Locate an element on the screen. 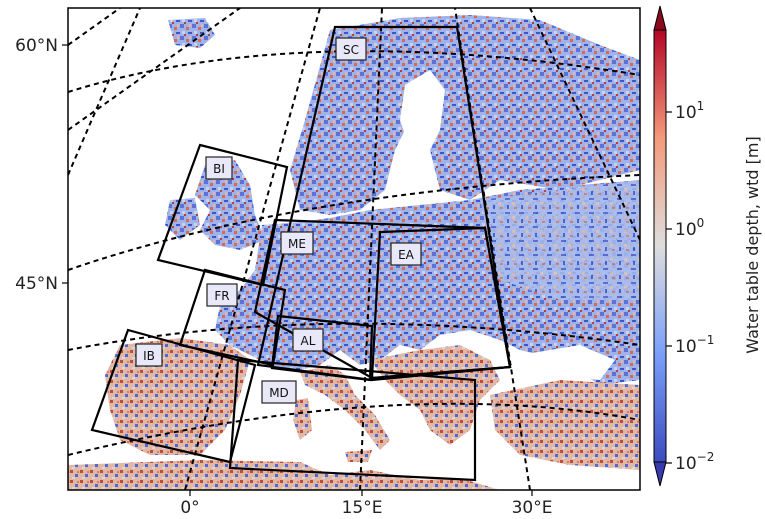 The image size is (765, 519). lat-label-60: 60°N is located at coordinates (36, 46).